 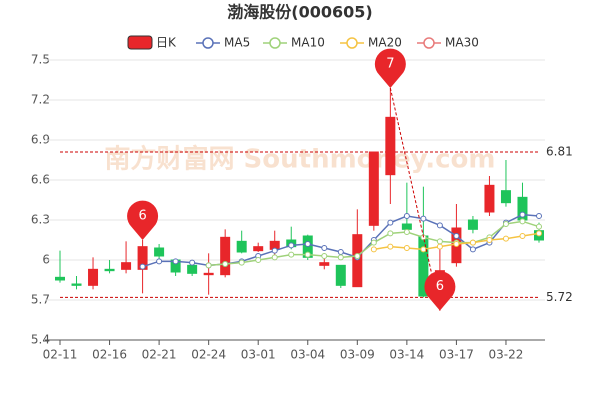 What do you see at coordinates (40, 220) in the screenshot?
I see `y-tick-label: 6.3` at bounding box center [40, 220].